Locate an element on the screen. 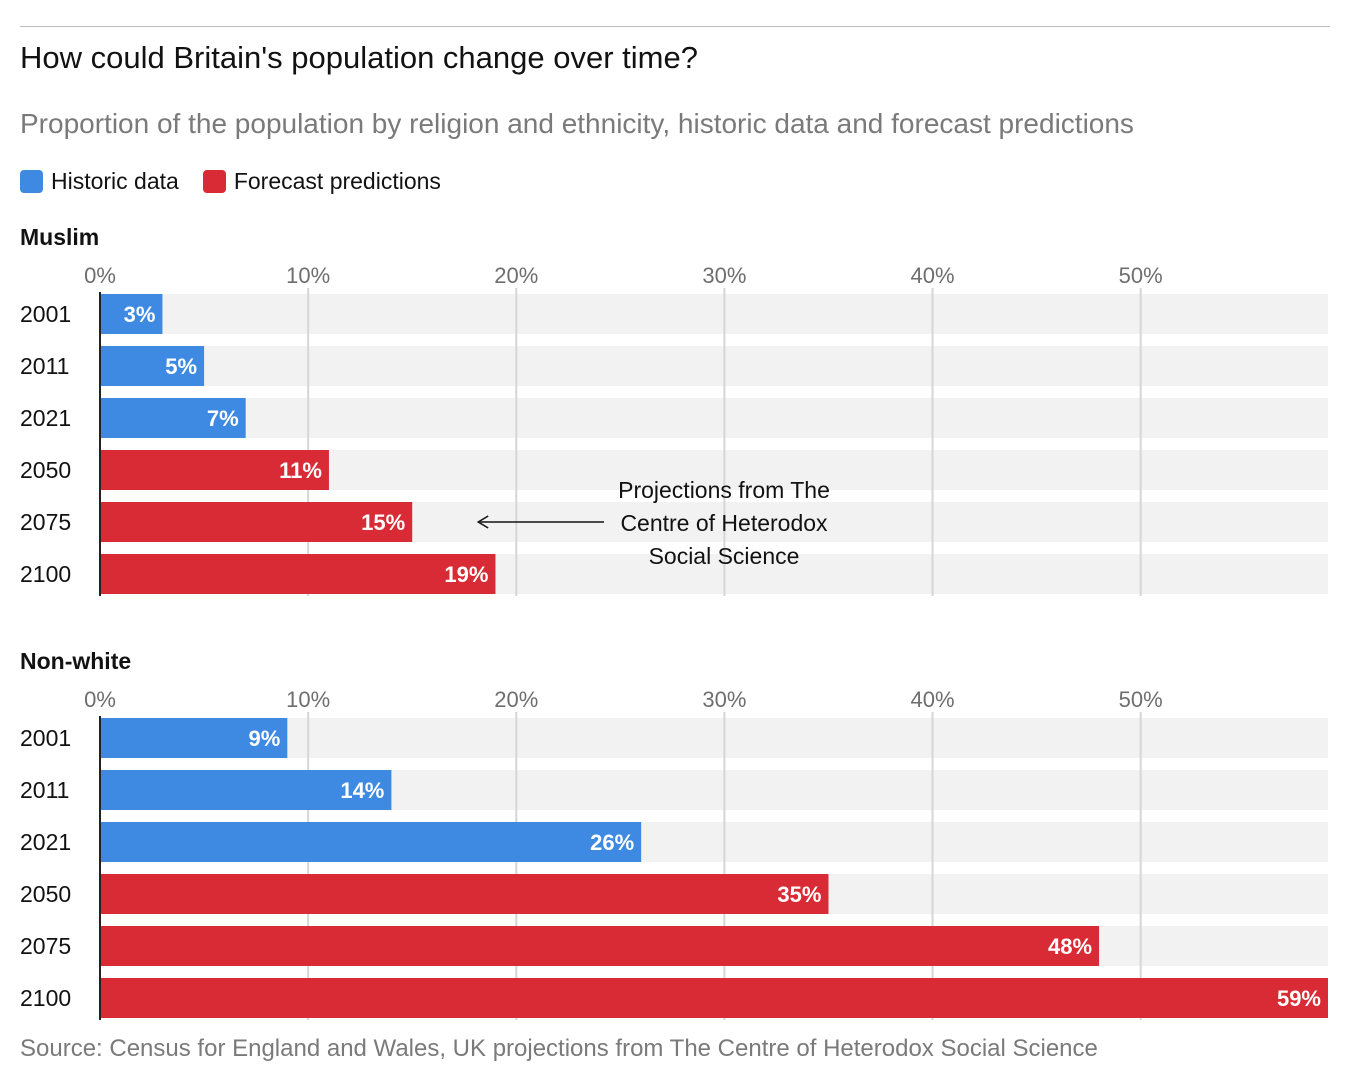  value-label: 7% is located at coordinates (223, 418).